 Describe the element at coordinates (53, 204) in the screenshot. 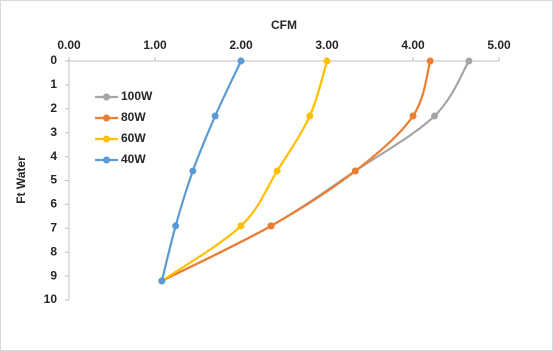

I see `y-tick-label: 6` at that location.